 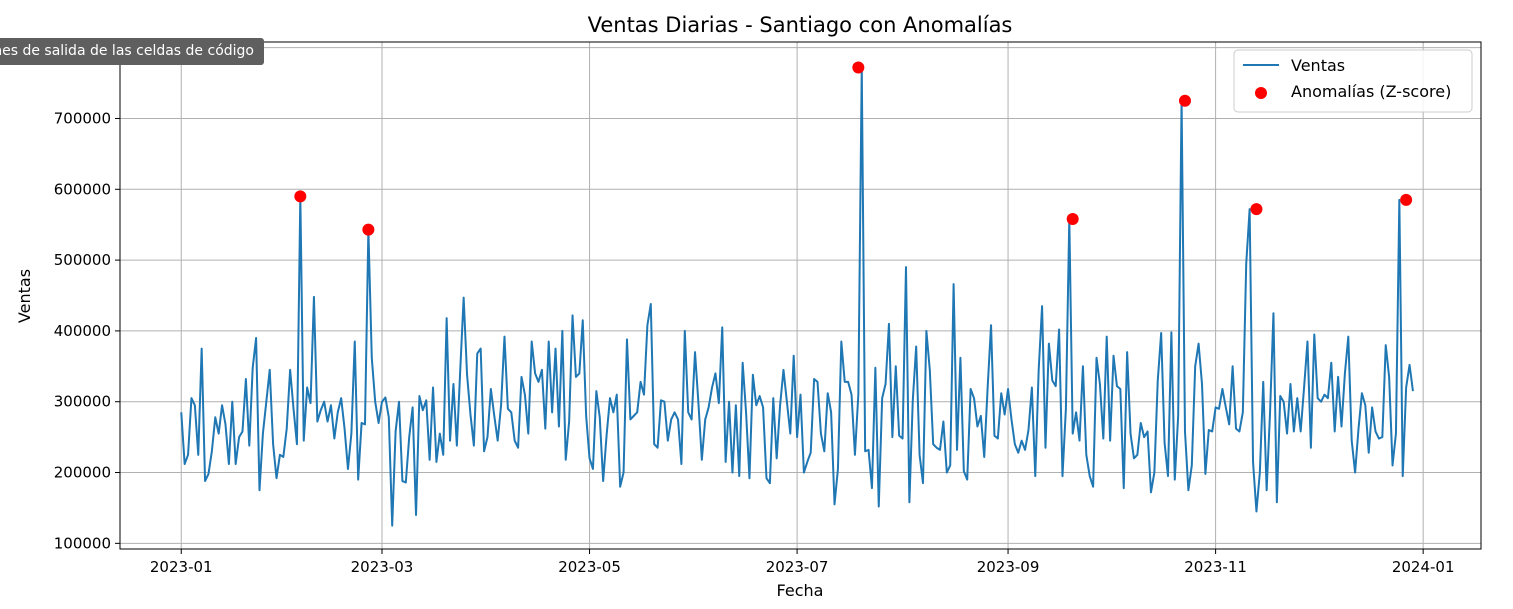 What do you see at coordinates (1318, 65) in the screenshot?
I see `legend-label-ventas: Ventas` at bounding box center [1318, 65].